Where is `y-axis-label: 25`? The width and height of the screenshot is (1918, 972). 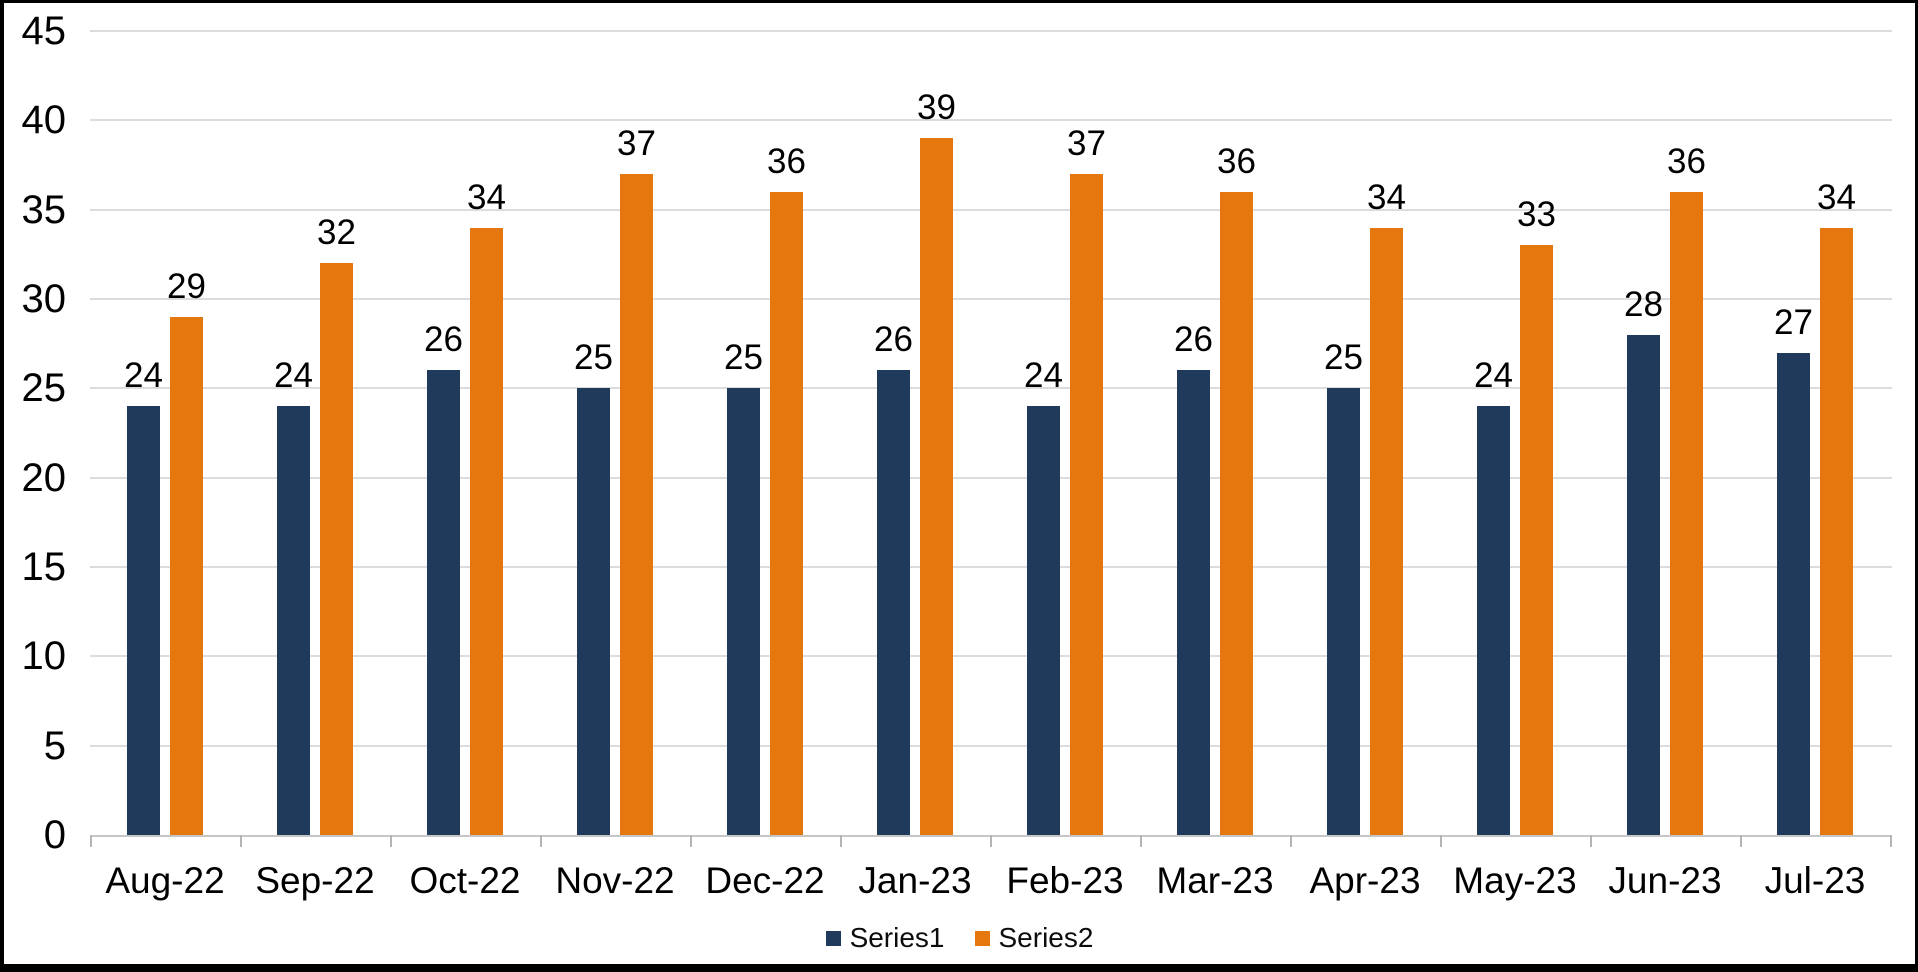
y-axis-label: 25 is located at coordinates (44, 388).